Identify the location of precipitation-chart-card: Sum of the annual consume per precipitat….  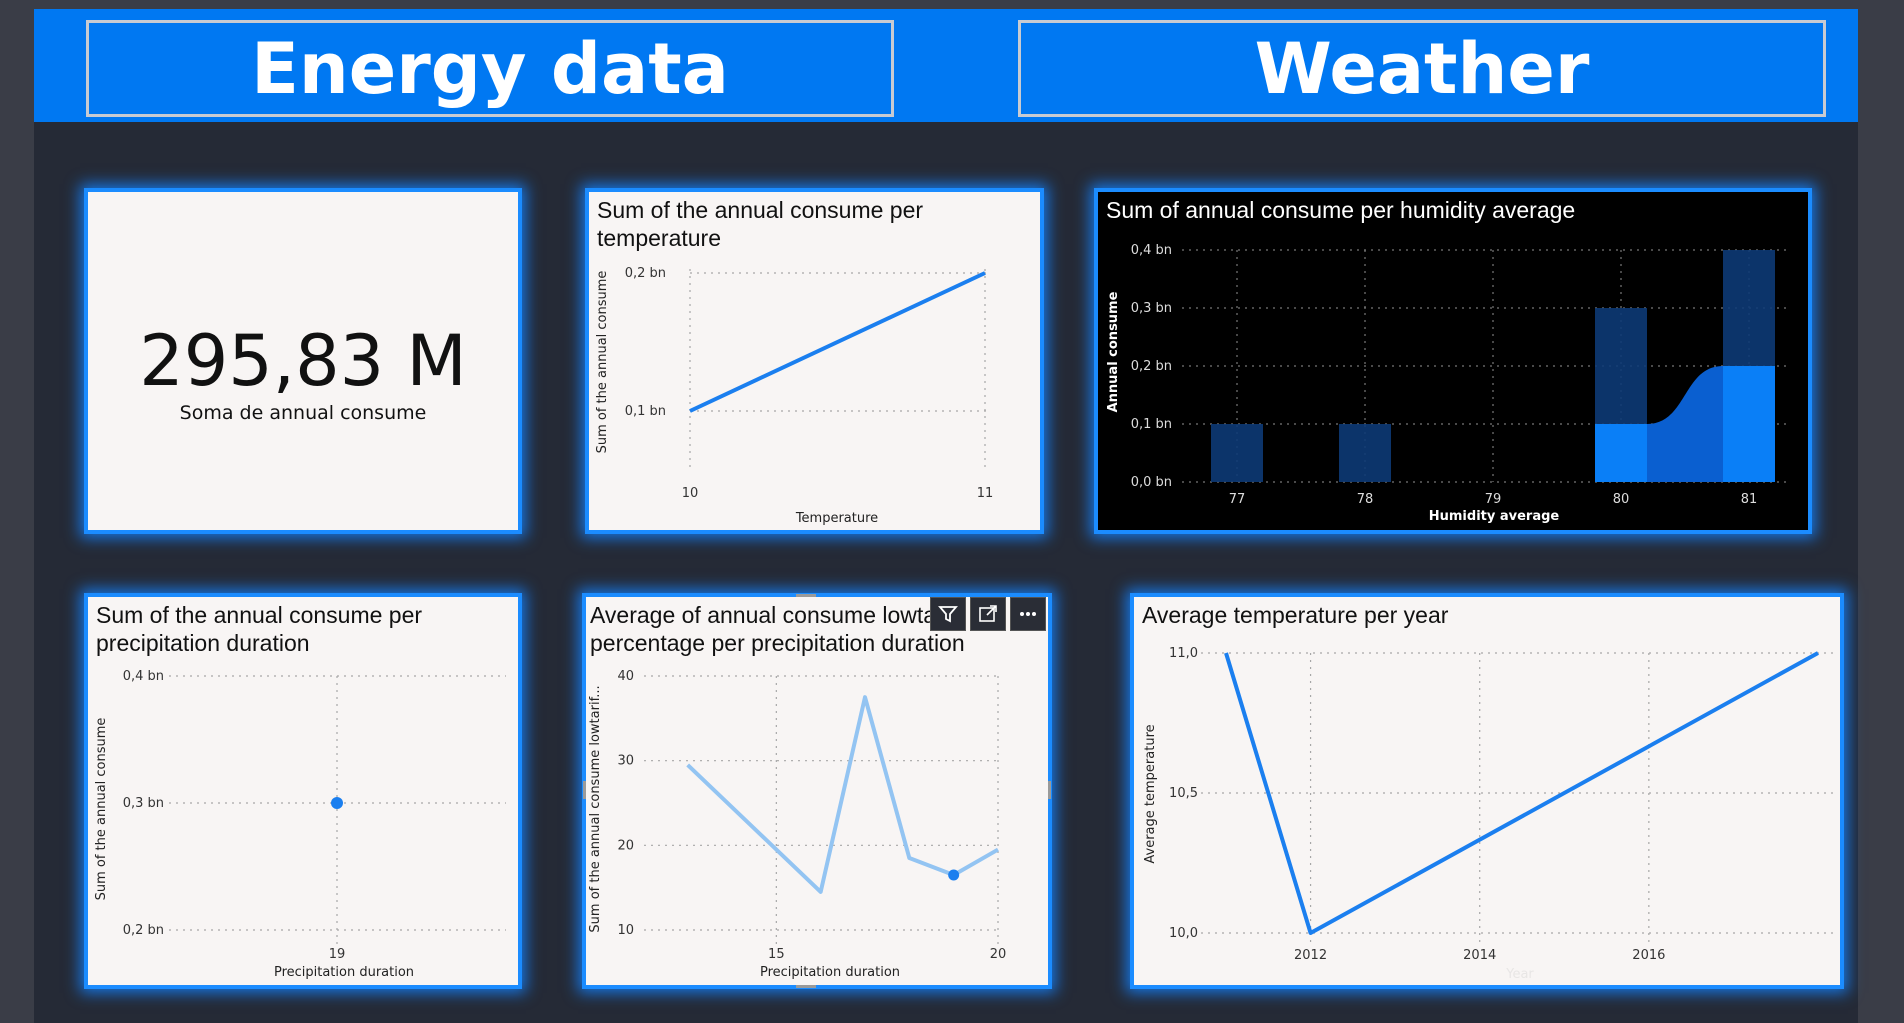
(303, 791).